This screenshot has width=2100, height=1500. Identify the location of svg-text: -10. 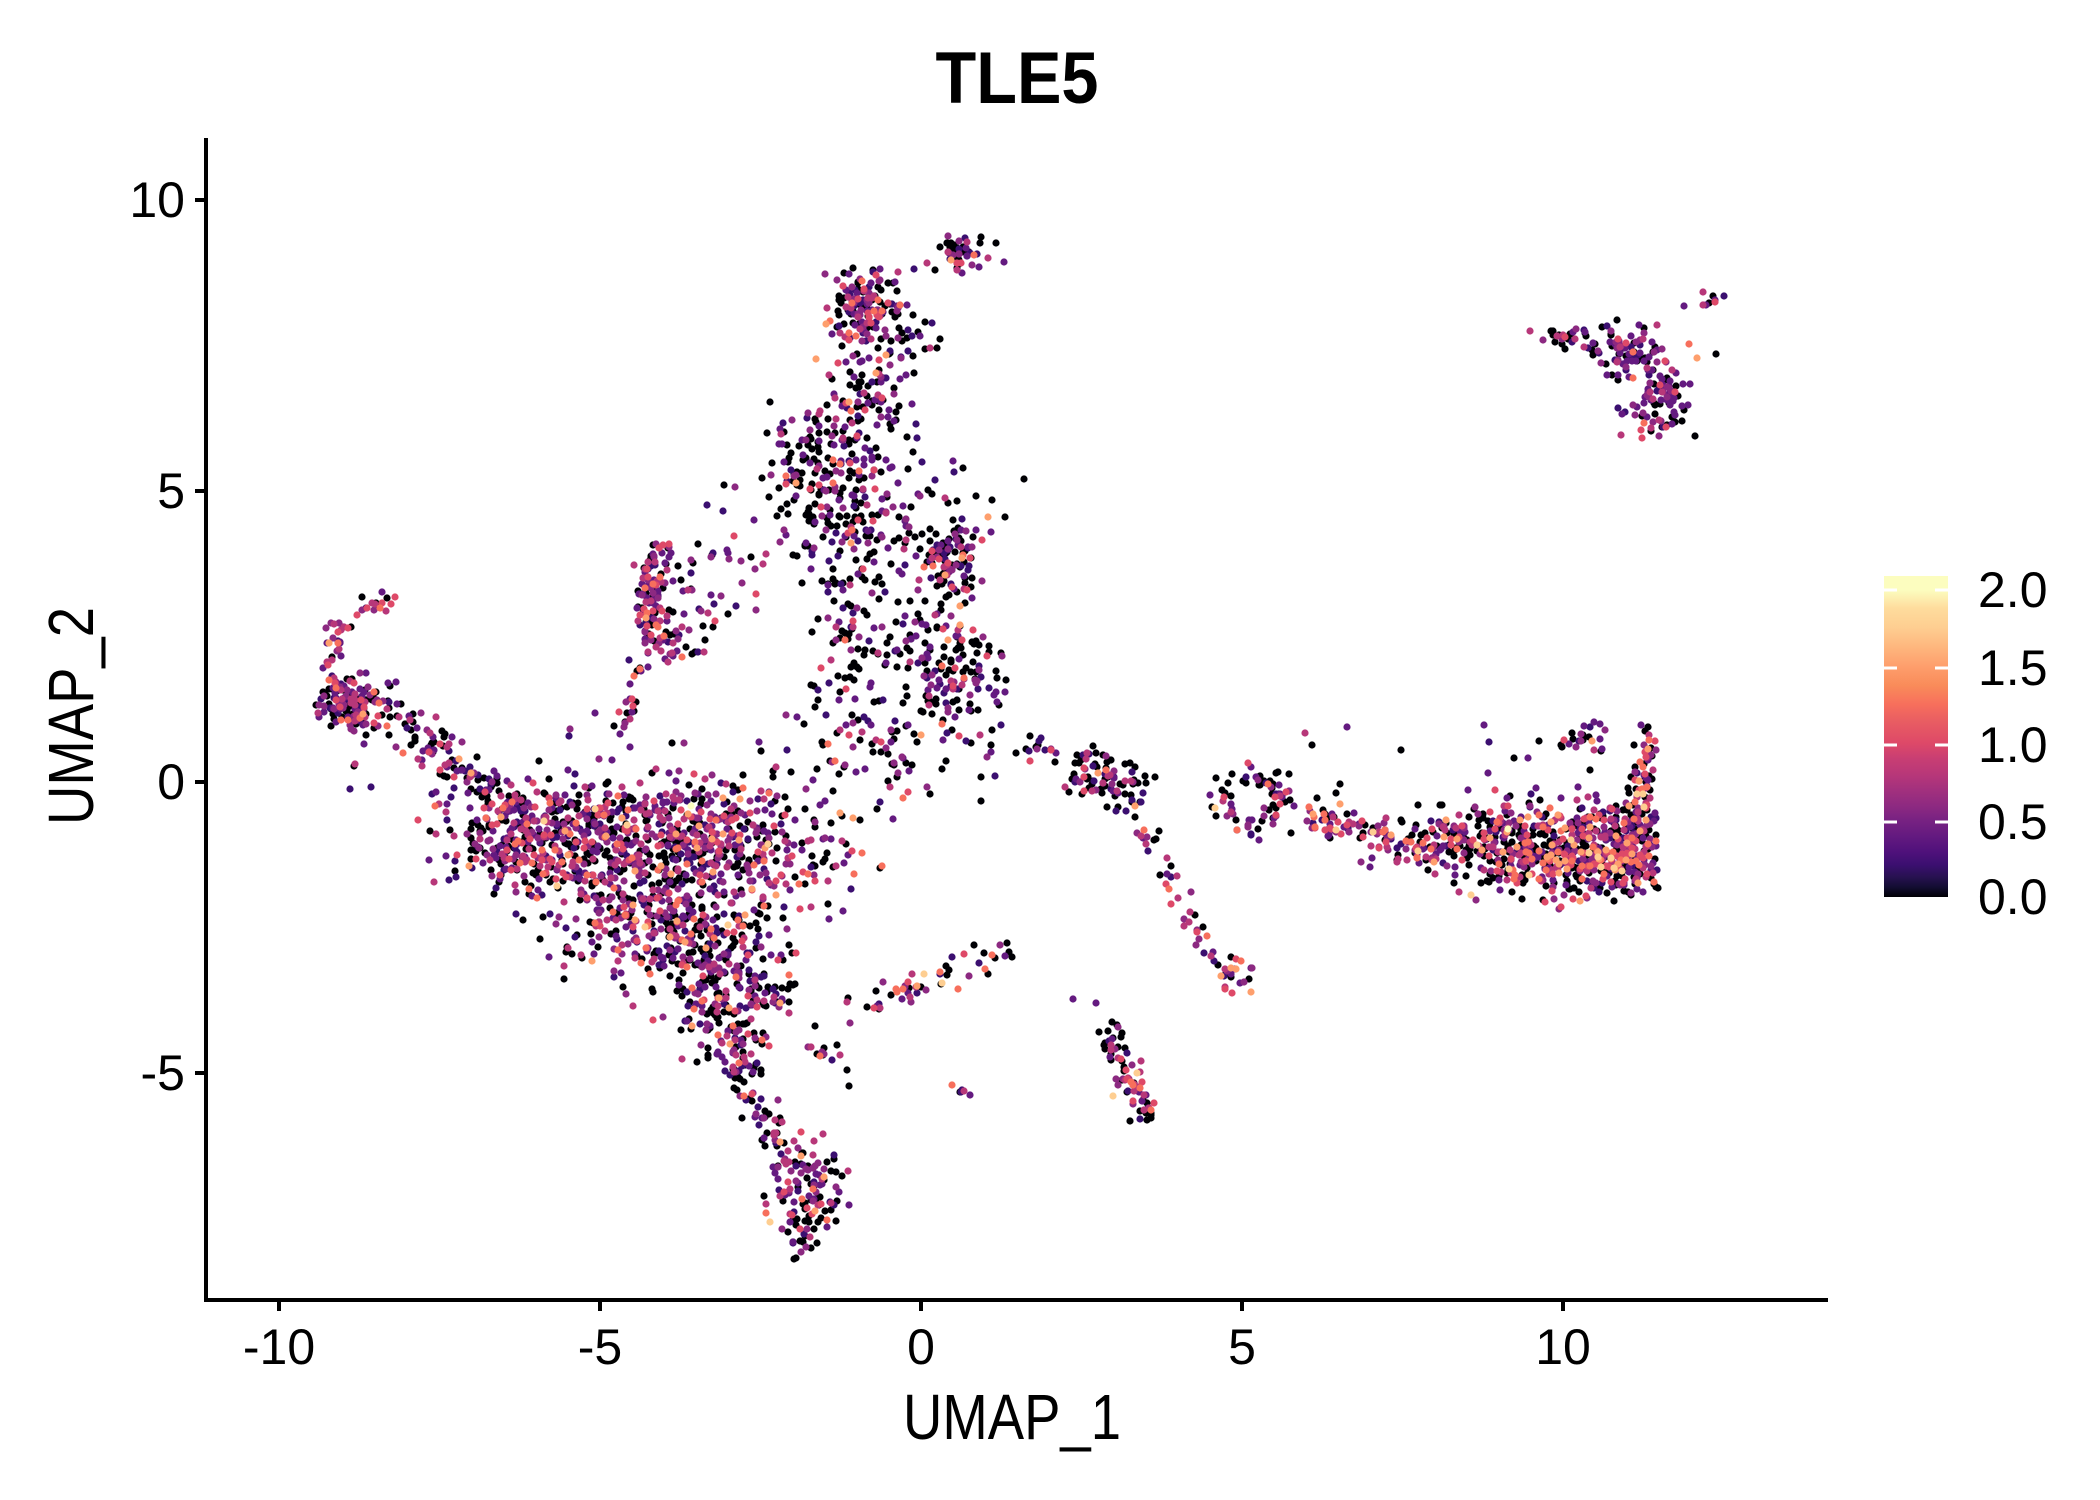
(279, 1347).